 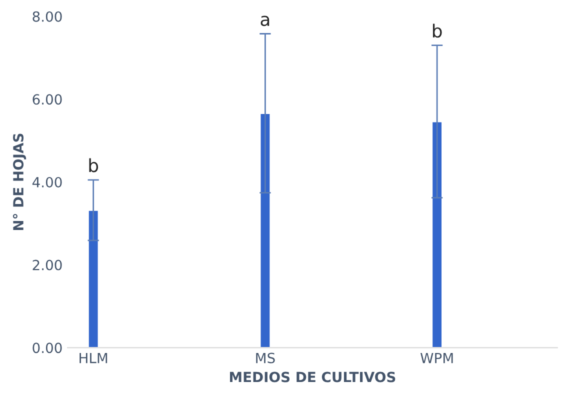 What do you see at coordinates (94, 358) in the screenshot?
I see `x-tick-label: HLM` at bounding box center [94, 358].